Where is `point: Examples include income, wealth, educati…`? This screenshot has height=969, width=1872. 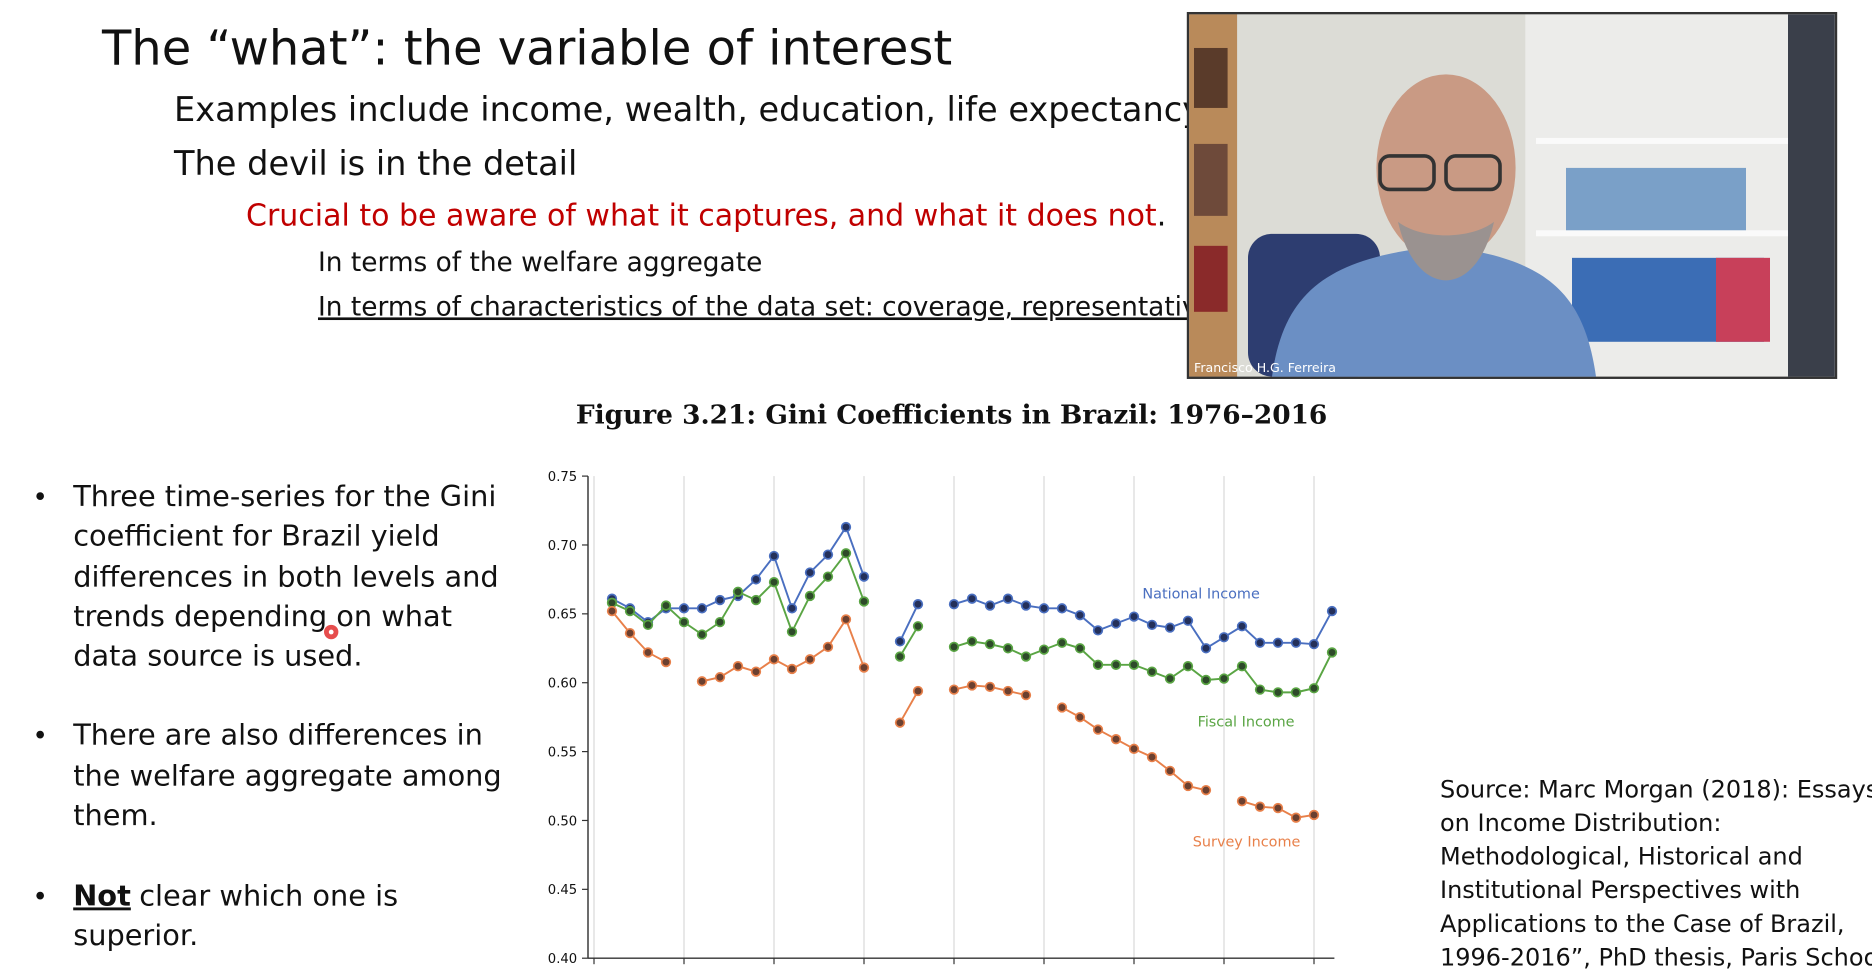 point: Examples include income, wealth, educati… is located at coordinates (703, 109).